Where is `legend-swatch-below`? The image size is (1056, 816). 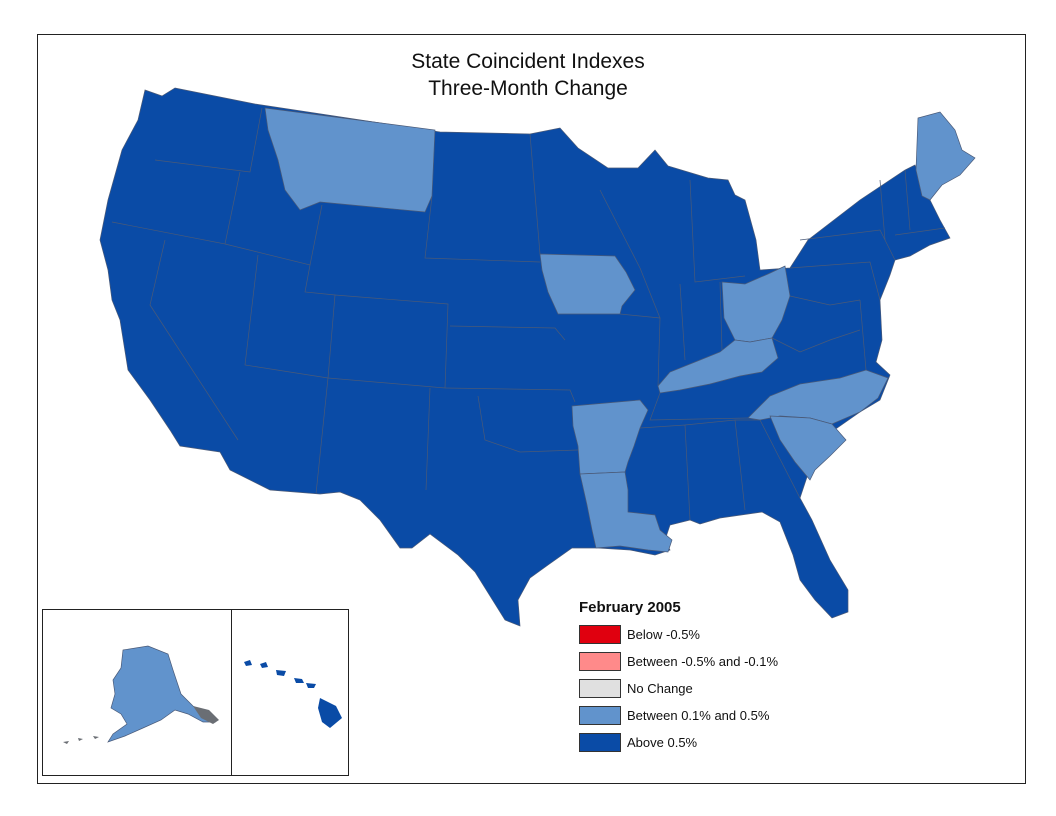 legend-swatch-below is located at coordinates (600, 634).